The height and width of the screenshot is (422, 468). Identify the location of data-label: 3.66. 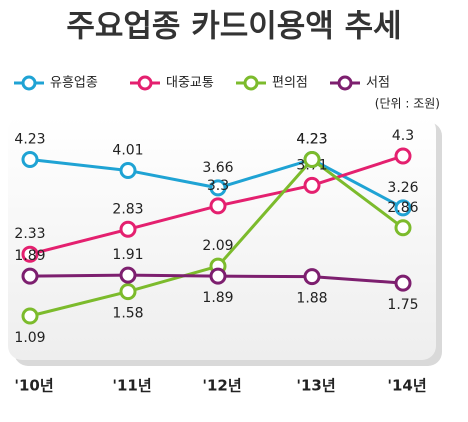
(217, 168).